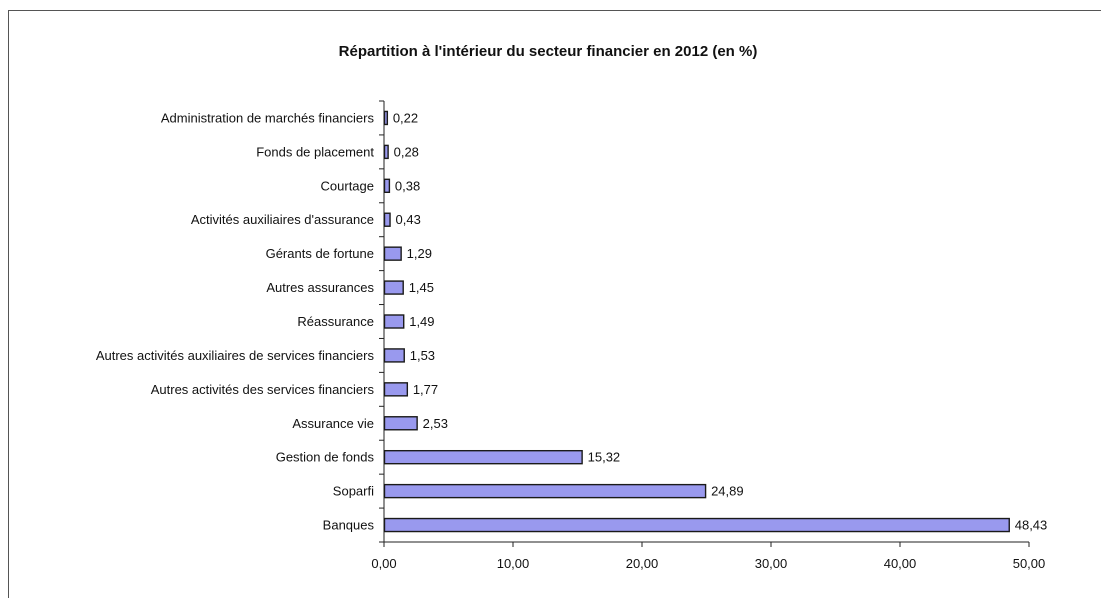 Image resolution: width=1101 pixels, height=598 pixels. I want to click on value-label: 1,29, so click(419, 253).